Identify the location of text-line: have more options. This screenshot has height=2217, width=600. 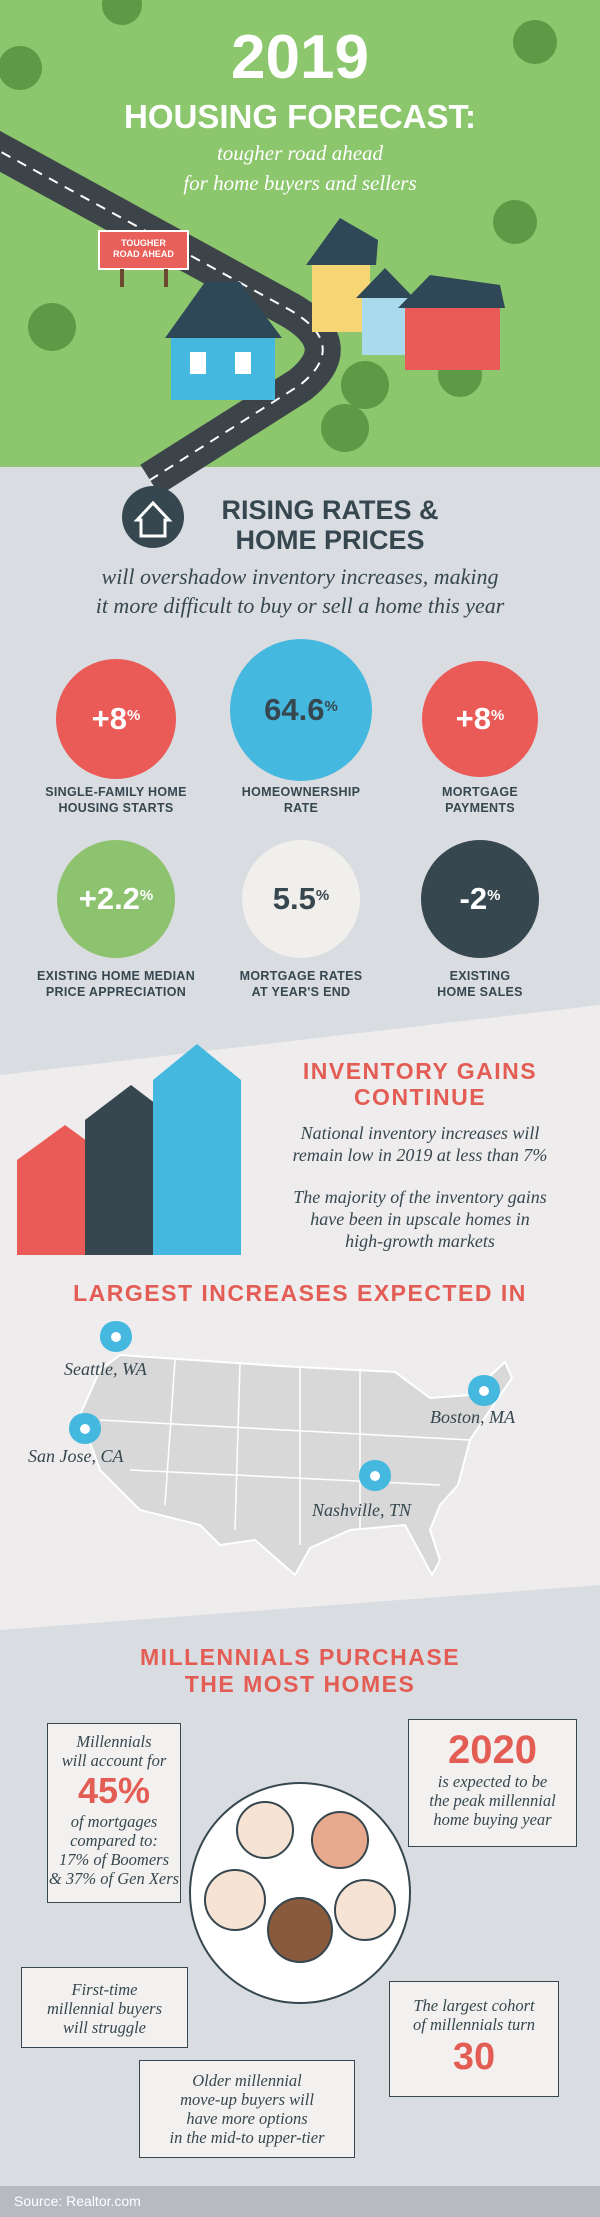
(247, 2118).